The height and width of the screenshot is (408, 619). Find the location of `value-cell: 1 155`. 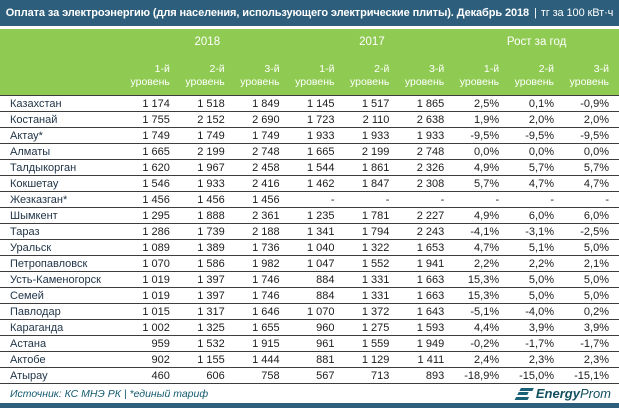

value-cell: 1 155 is located at coordinates (207, 359).